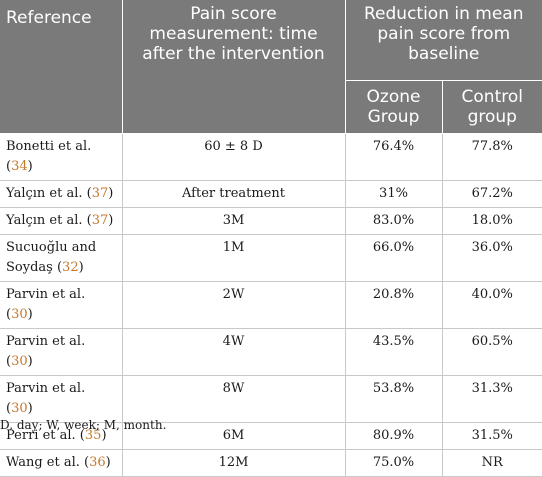  What do you see at coordinates (233, 399) in the screenshot?
I see `time-cell: 8W` at bounding box center [233, 399].